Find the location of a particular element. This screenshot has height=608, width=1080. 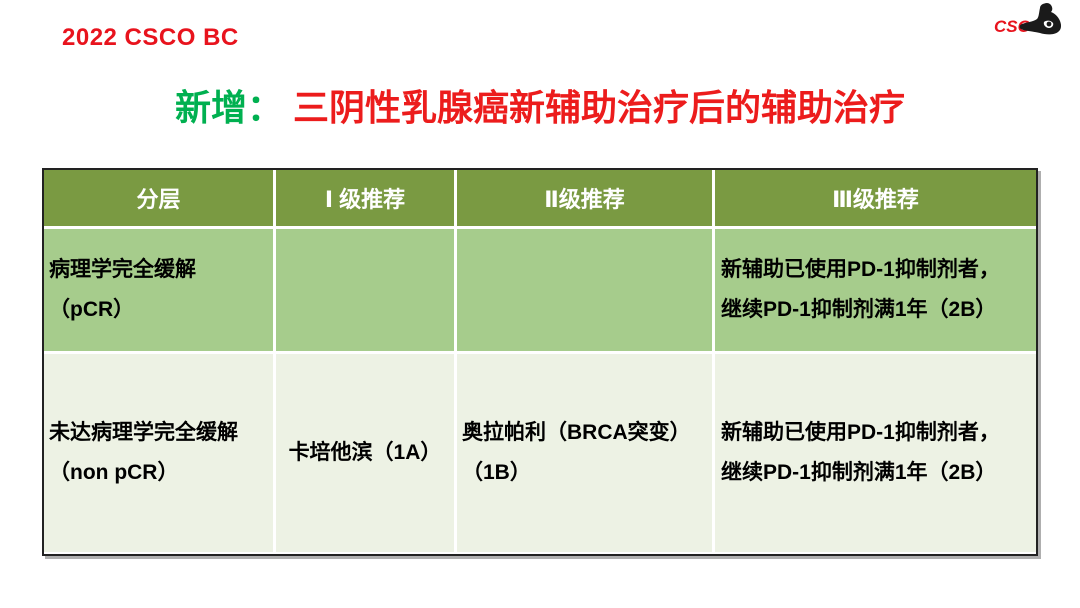

cell-nonpcr-level1: 卡培他滨（1A） is located at coordinates (366, 453).